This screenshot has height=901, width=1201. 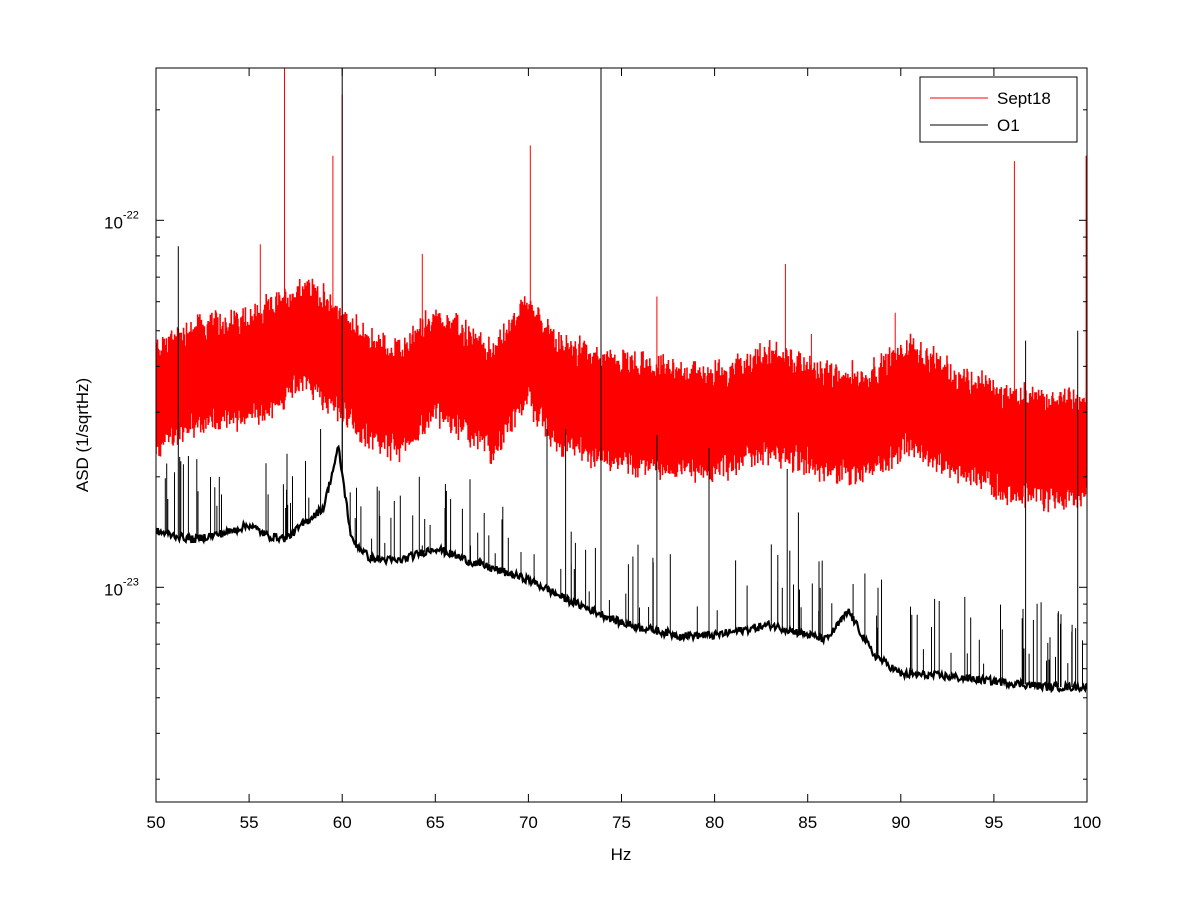 I want to click on y-tick-label: 10-22, so click(x=121, y=220).